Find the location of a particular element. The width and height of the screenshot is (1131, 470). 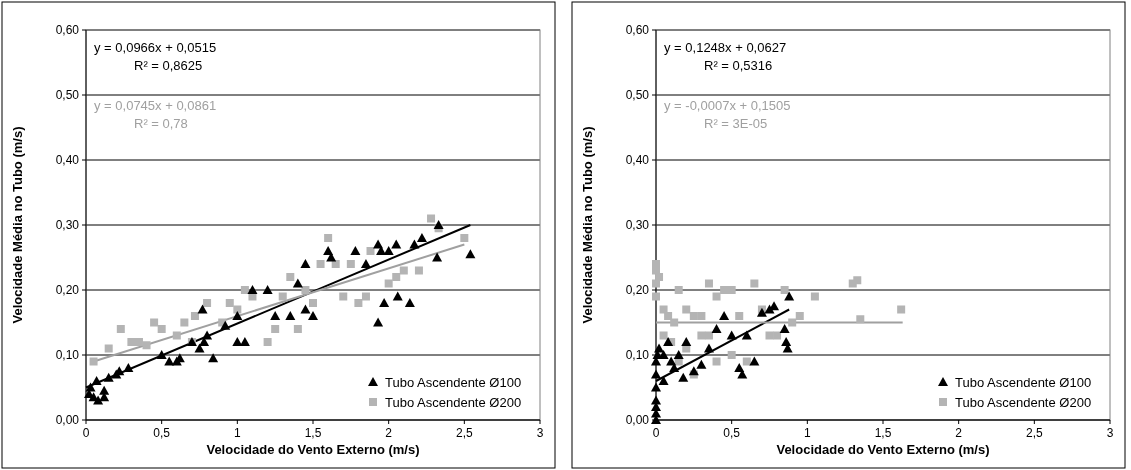

y-tick-label: 0,00 is located at coordinates (637, 420).